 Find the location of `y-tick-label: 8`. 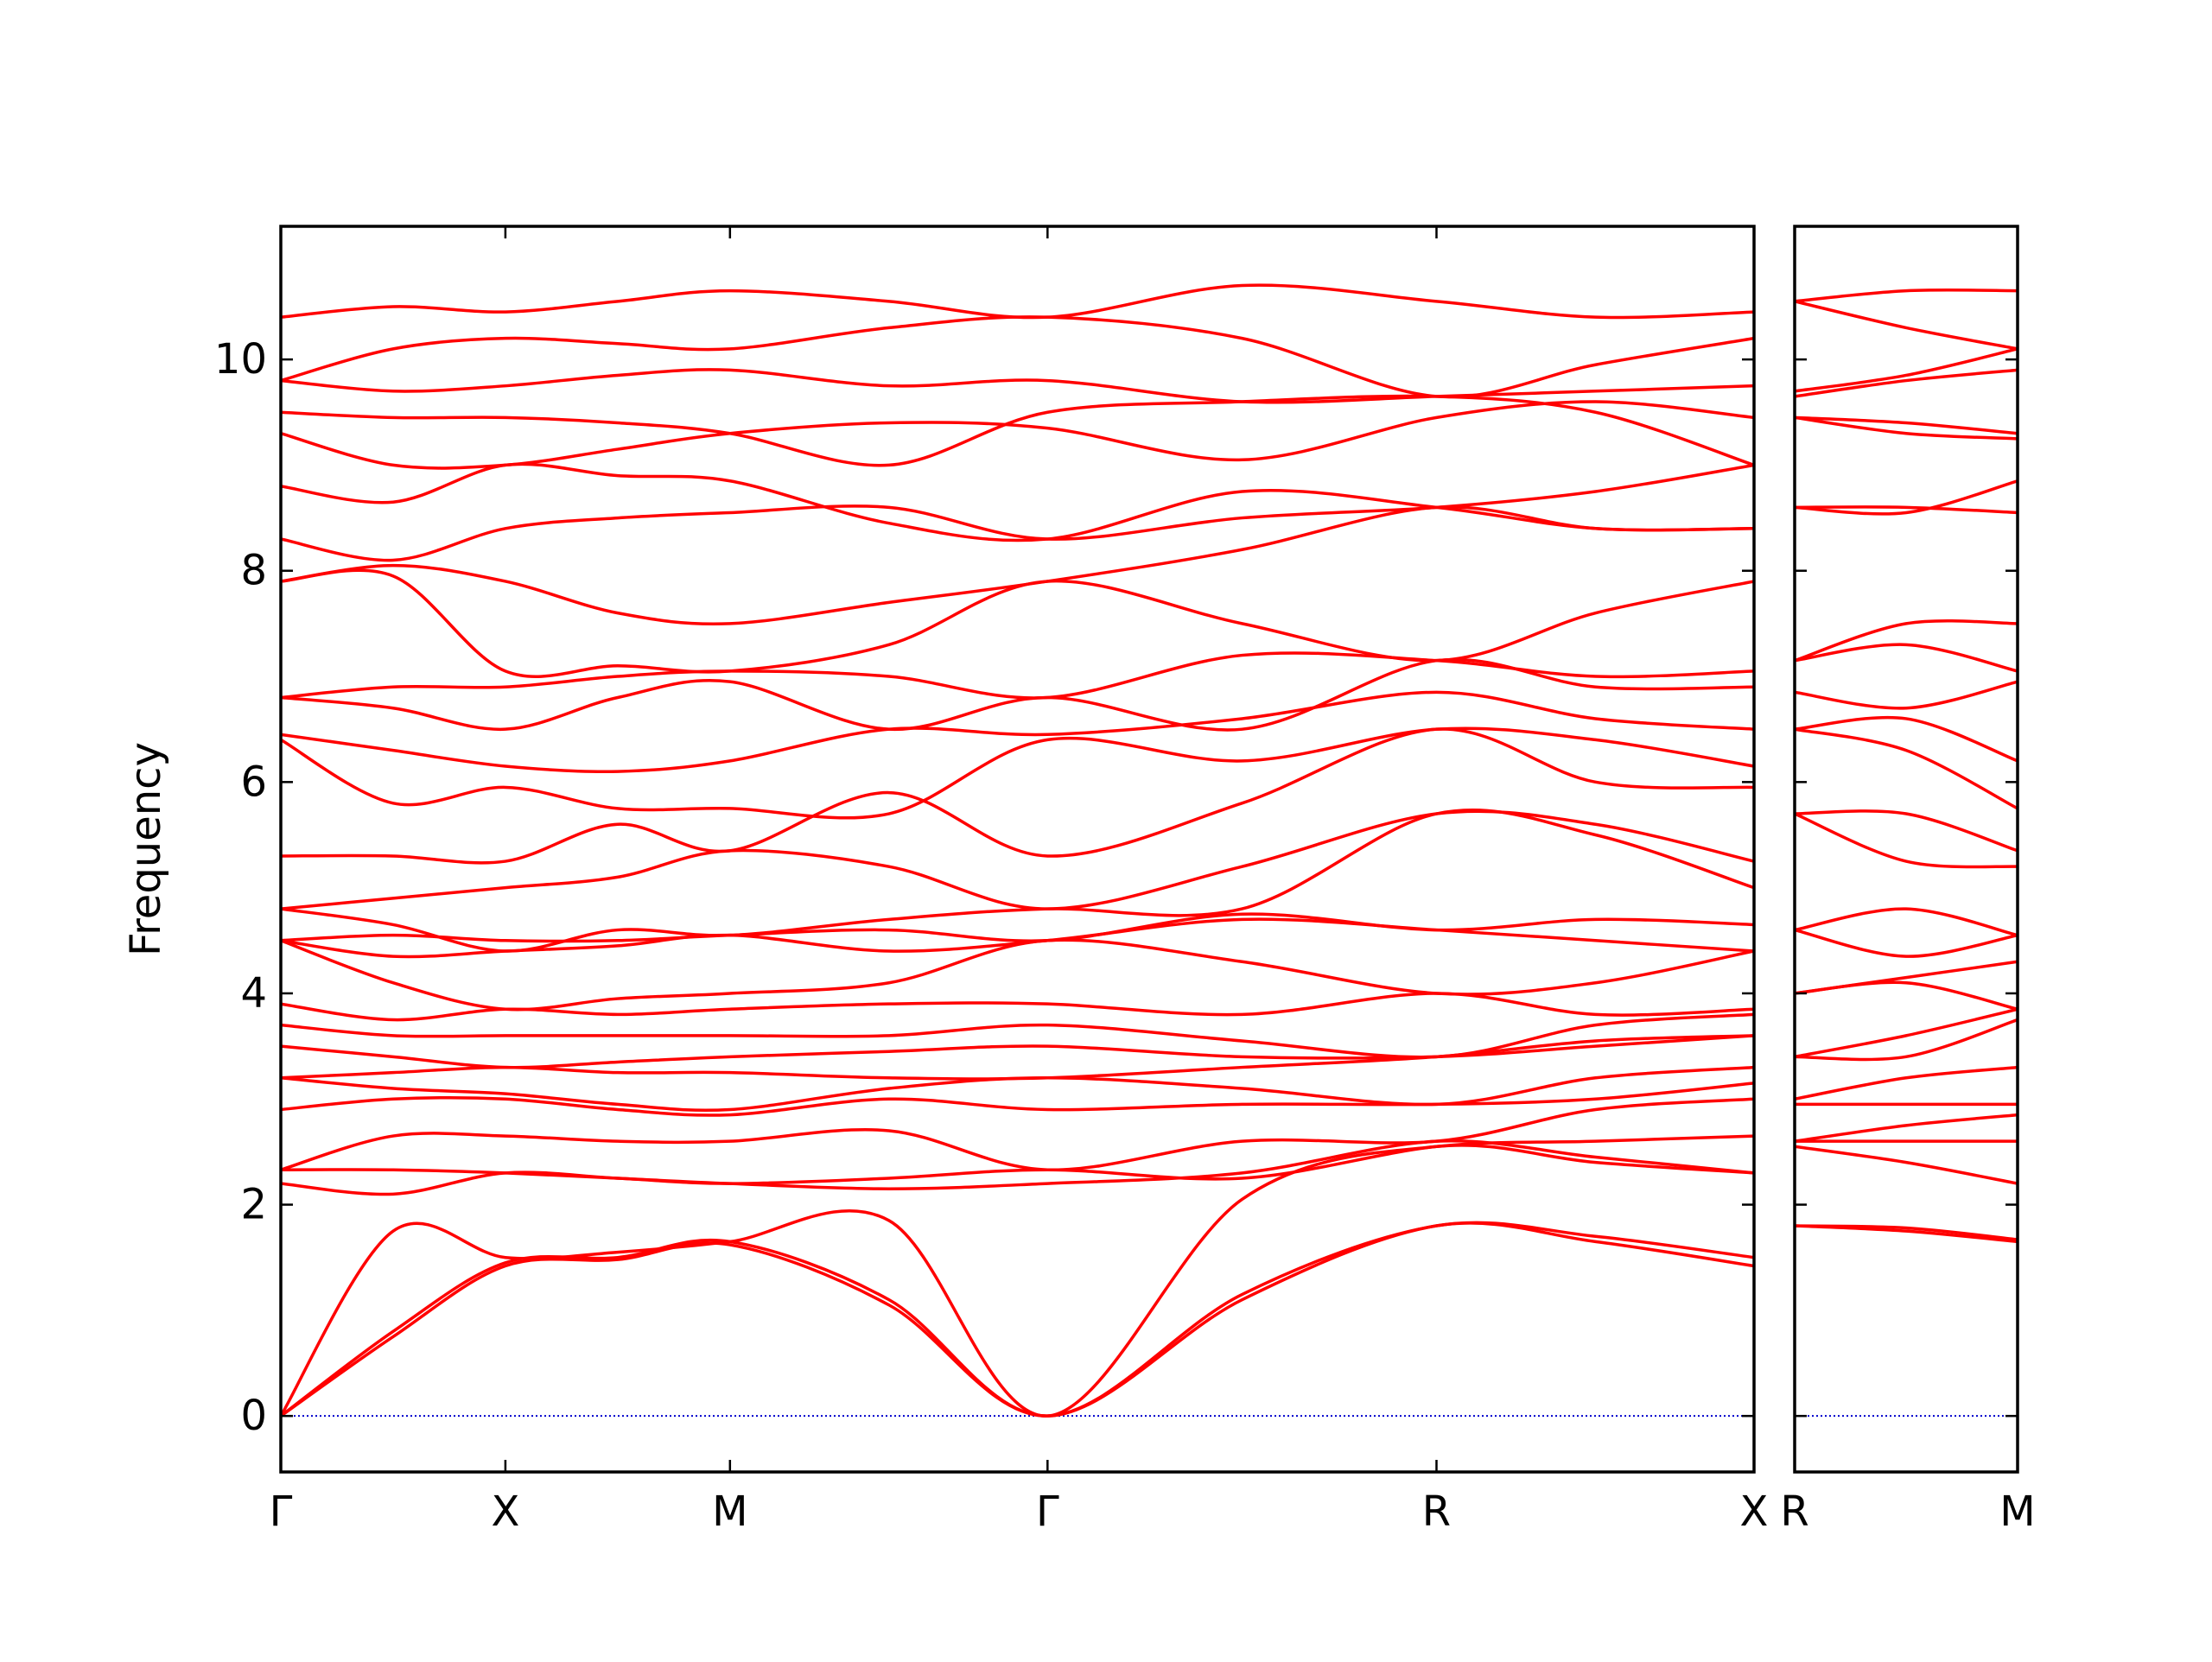

y-tick-label: 8 is located at coordinates (253, 571).